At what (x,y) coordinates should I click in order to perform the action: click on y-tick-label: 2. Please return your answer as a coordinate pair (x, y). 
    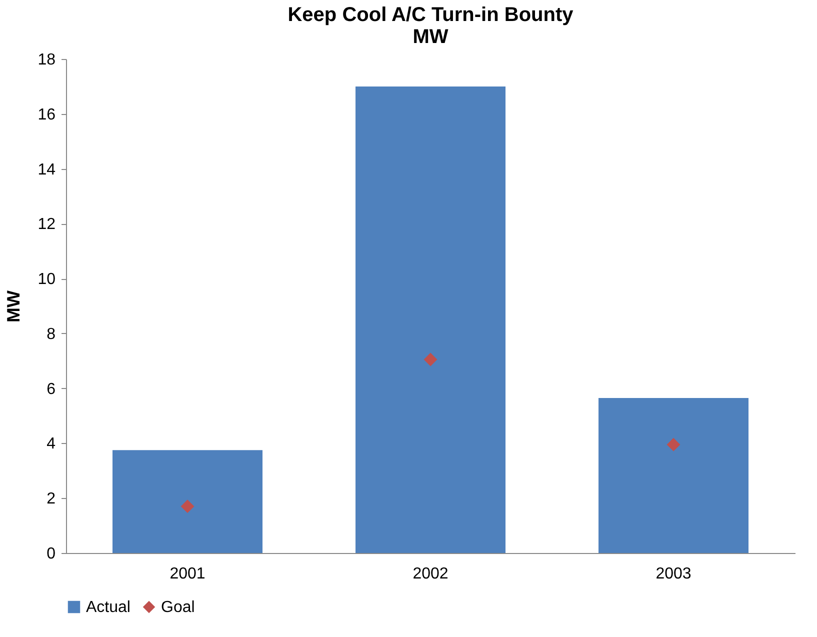
    Looking at the image, I should click on (51, 499).